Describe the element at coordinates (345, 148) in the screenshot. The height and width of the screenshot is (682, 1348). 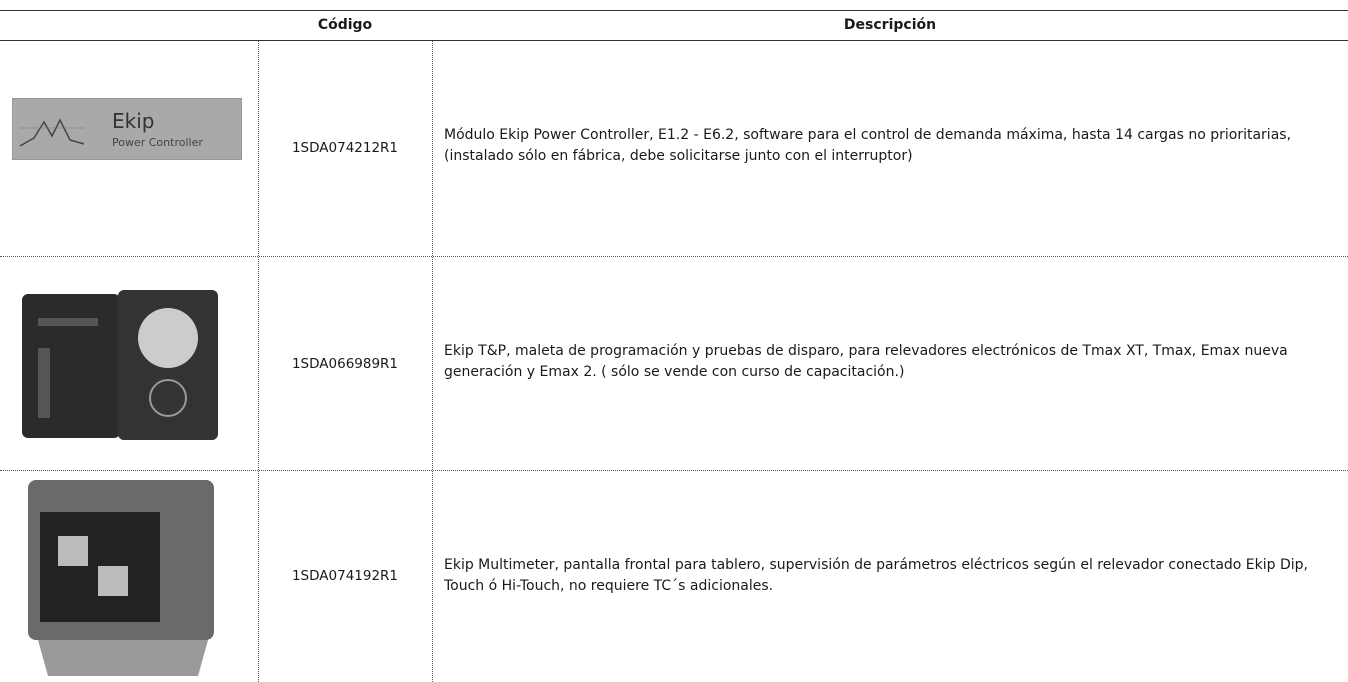
I see `product-code: 1SDA074212R1` at that location.